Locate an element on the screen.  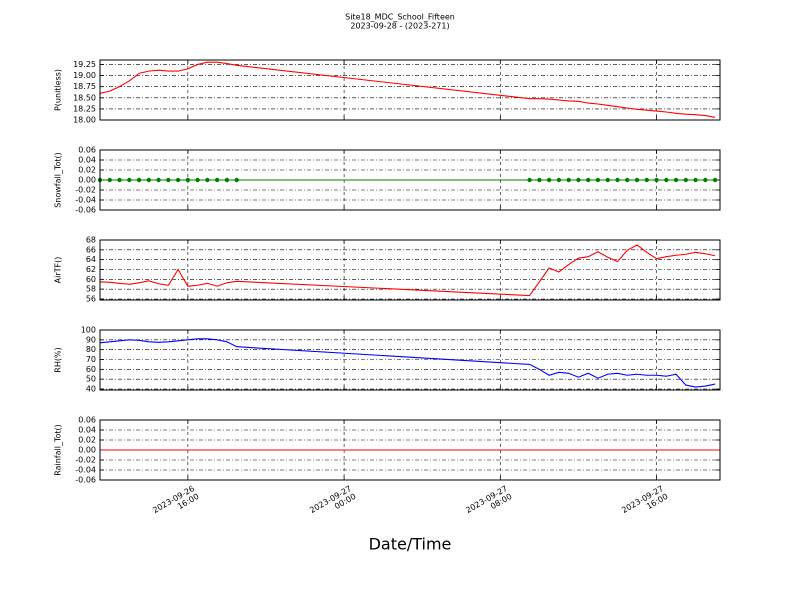
y-axis-label: P(unitless) is located at coordinates (58, 90).